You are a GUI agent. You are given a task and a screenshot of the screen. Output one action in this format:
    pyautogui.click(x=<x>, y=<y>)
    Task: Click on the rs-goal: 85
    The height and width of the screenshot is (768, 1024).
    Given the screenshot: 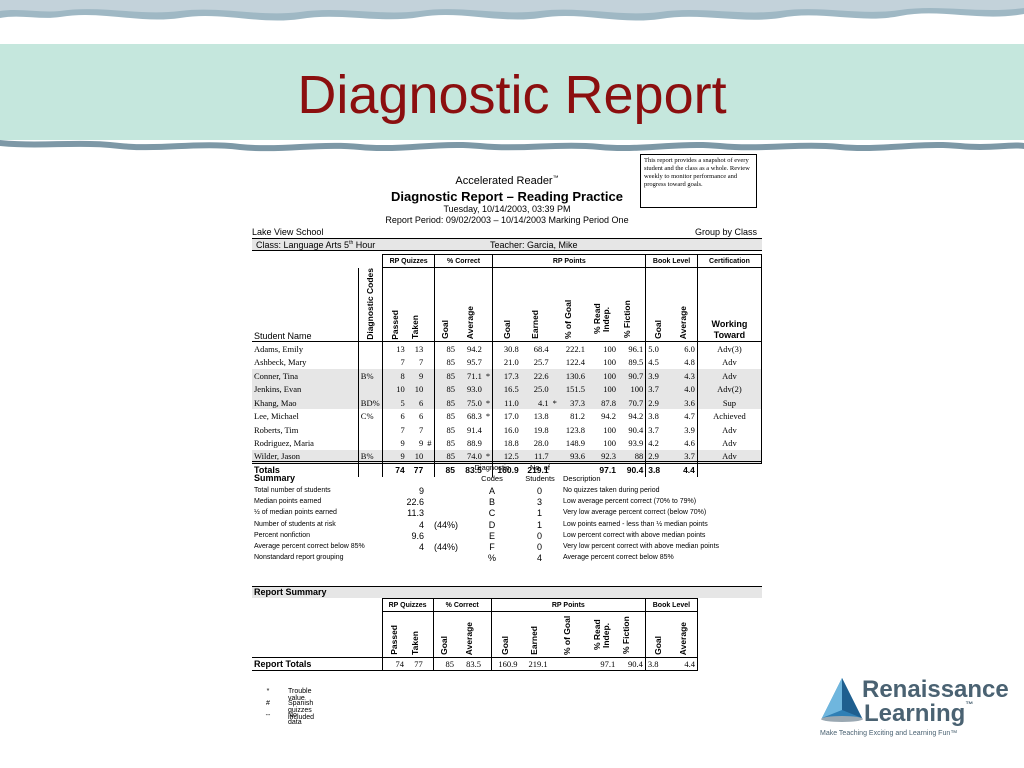 What is the action you would take?
    pyautogui.click(x=449, y=664)
    